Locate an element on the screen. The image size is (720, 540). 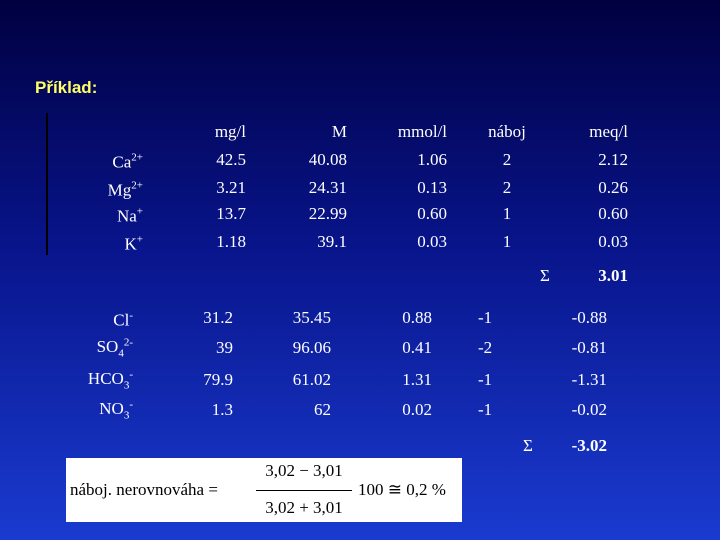
cell: 31.2 is located at coordinates (218, 317).